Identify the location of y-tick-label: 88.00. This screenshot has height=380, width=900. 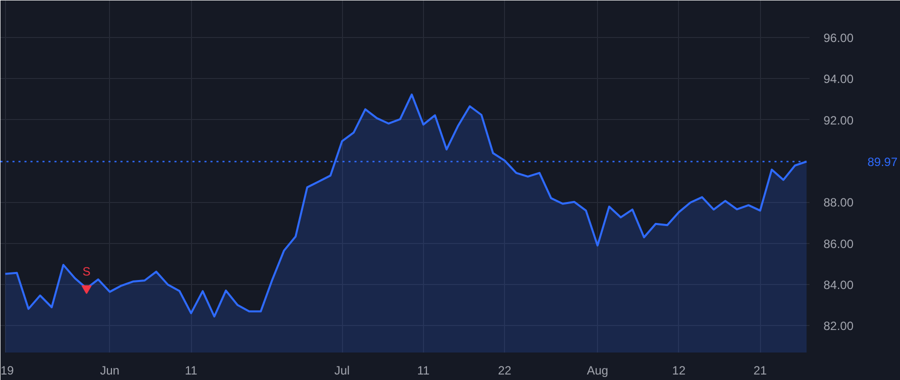
(839, 203).